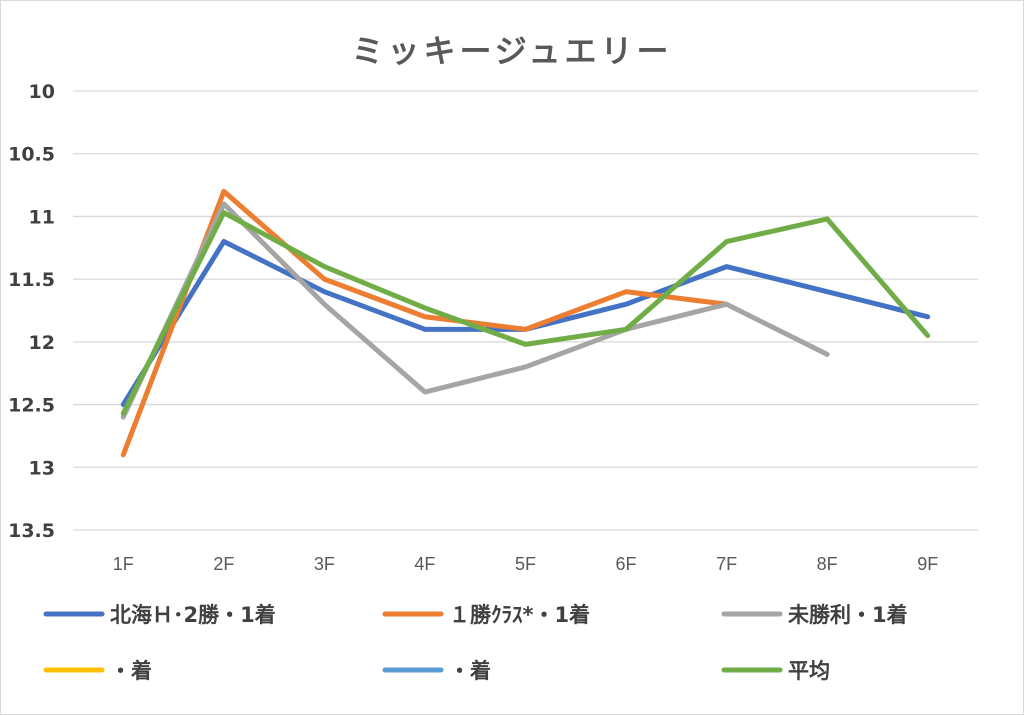 The height and width of the screenshot is (715, 1024). What do you see at coordinates (809, 671) in the screenshot?
I see `legend-label: 平均` at bounding box center [809, 671].